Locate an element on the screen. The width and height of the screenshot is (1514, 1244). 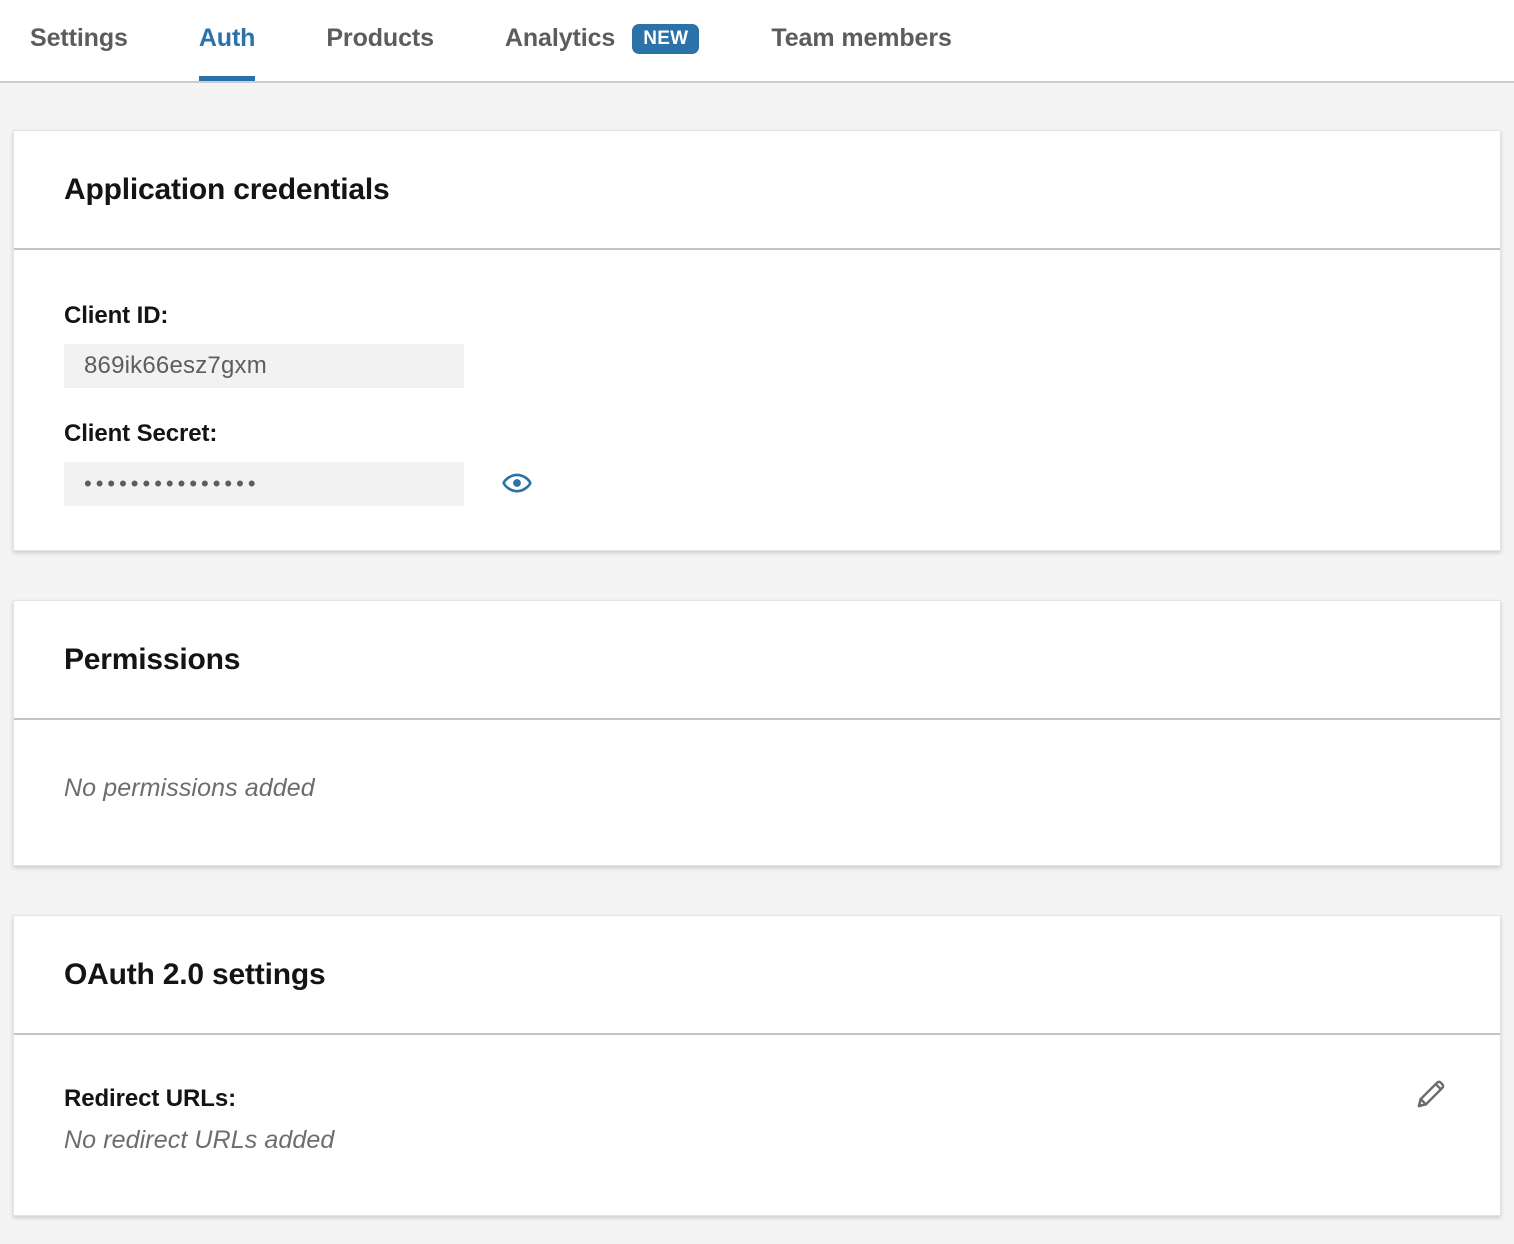
redirect-urls-empty-state: No redirect URLs added is located at coordinates (199, 1140).